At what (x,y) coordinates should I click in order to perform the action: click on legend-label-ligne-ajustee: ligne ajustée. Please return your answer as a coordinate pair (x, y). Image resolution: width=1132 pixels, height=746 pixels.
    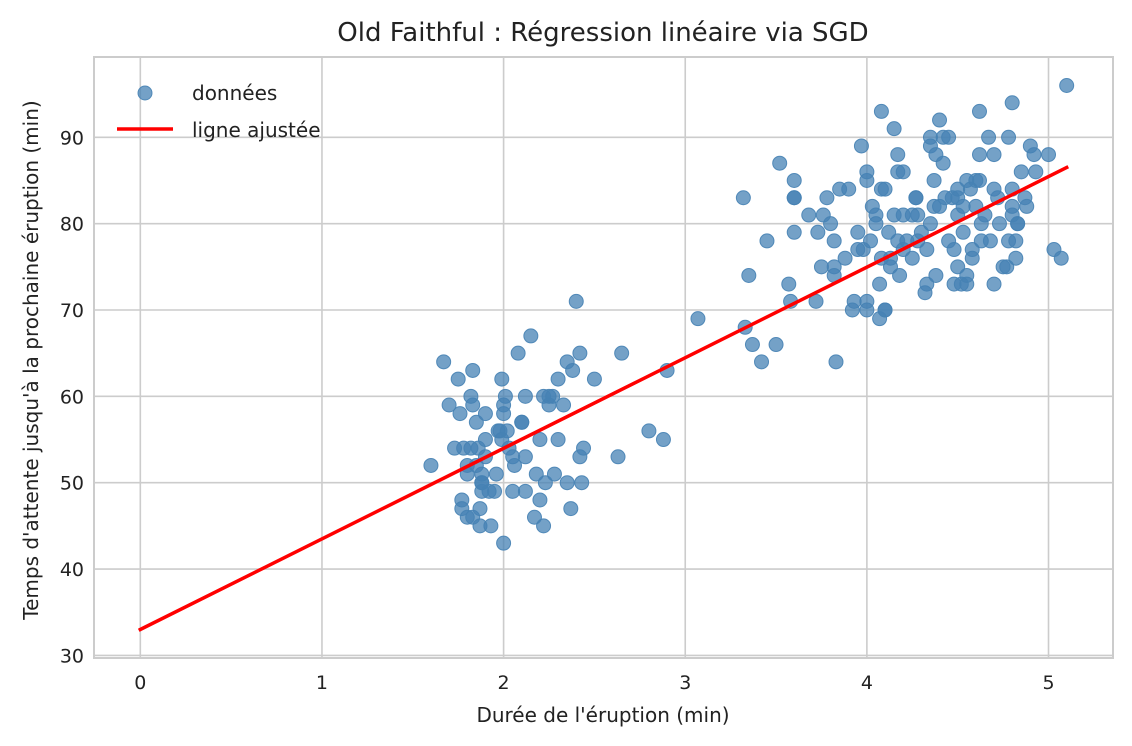
    Looking at the image, I should click on (256, 130).